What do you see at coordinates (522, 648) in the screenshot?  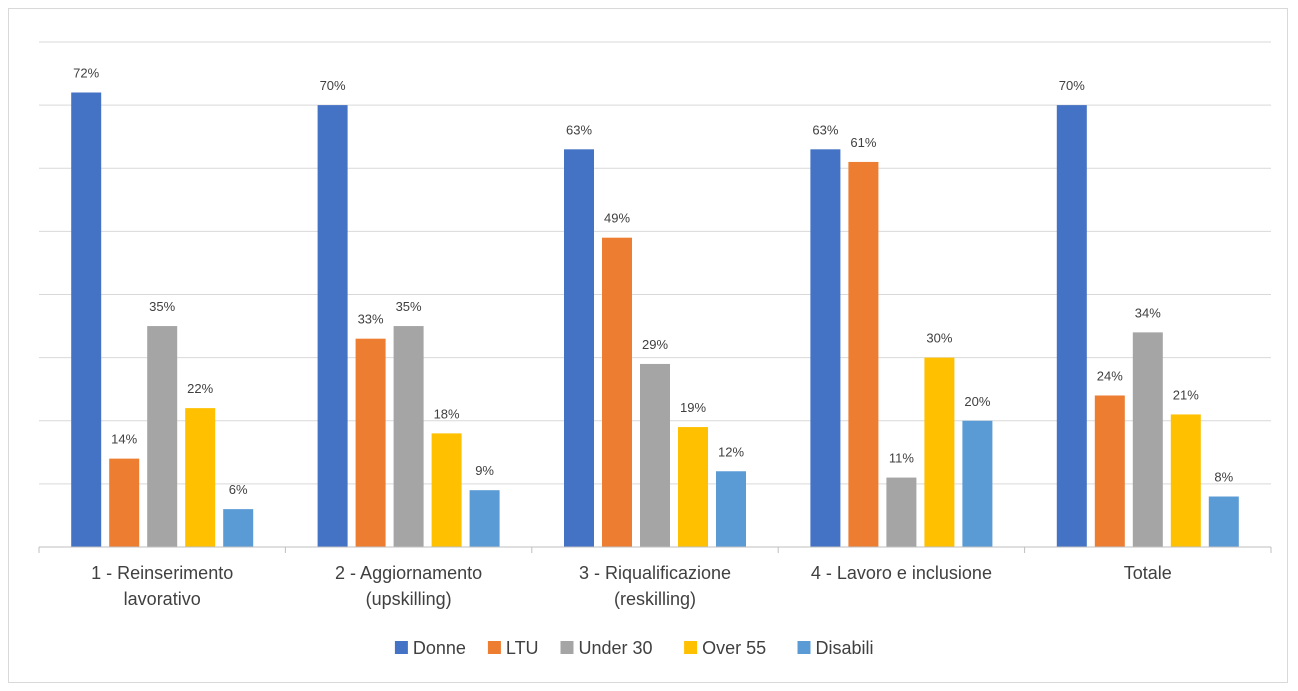 I see `legend-label: LTU` at bounding box center [522, 648].